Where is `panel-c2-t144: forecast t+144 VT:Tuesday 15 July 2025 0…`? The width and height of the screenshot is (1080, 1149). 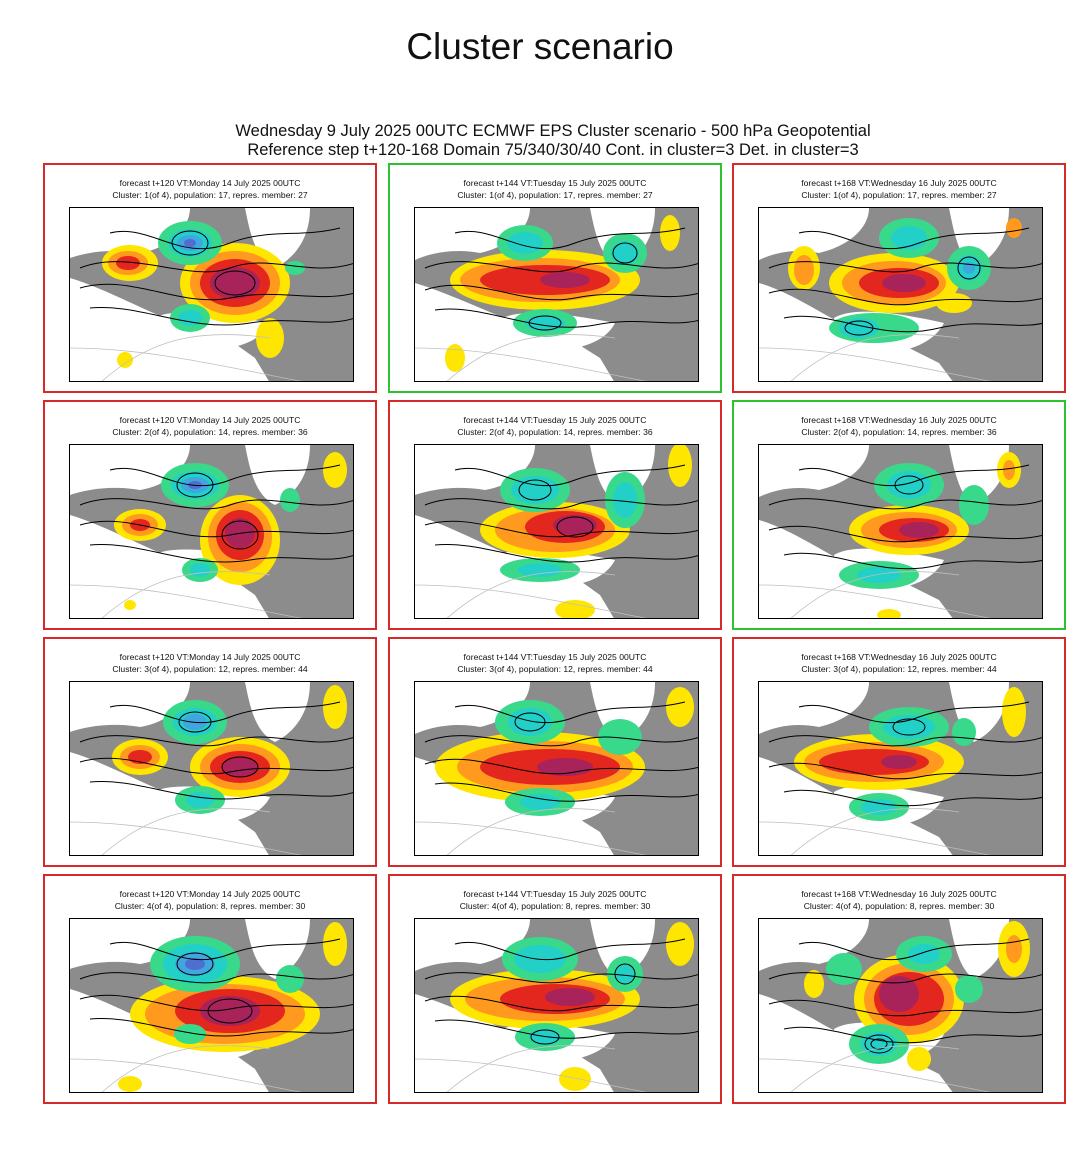 panel-c2-t144: forecast t+144 VT:Tuesday 15 July 2025 0… is located at coordinates (555, 515).